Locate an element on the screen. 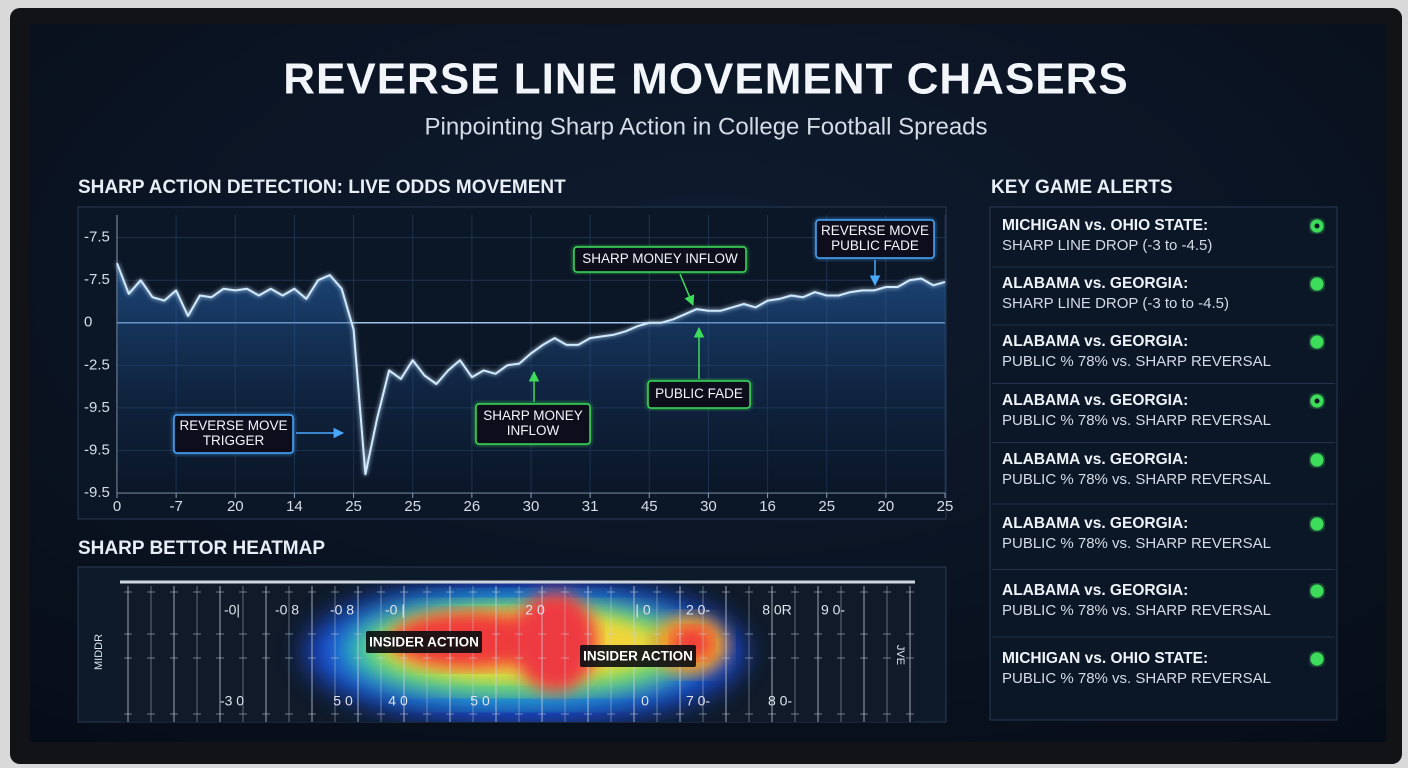 The width and height of the screenshot is (1408, 768). alerts-title: KEY GAME ALERTS is located at coordinates (1082, 187).